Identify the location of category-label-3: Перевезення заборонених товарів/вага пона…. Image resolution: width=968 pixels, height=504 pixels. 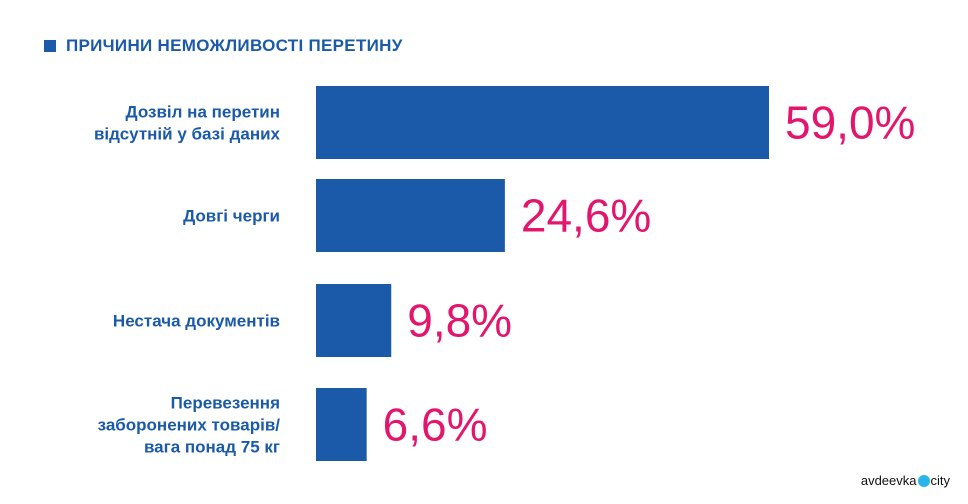
(189, 425).